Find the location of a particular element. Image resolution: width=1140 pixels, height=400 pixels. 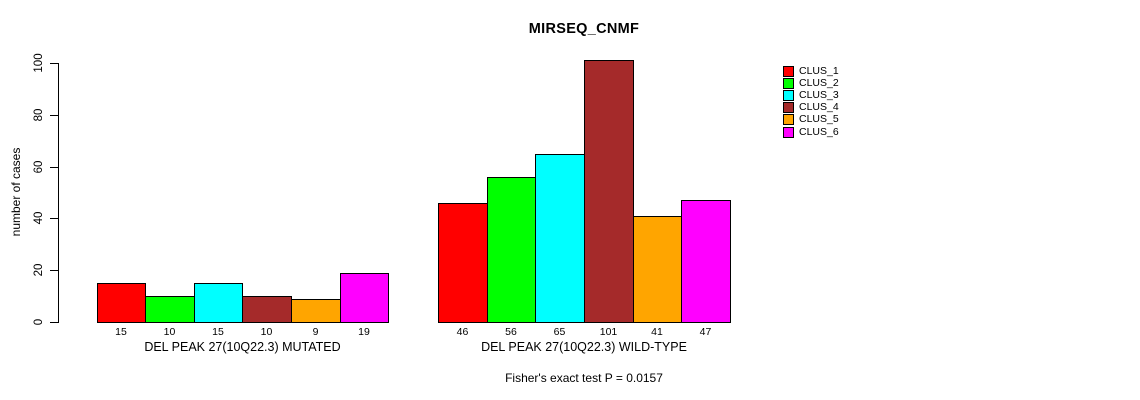

y-axis-line is located at coordinates (58, 193).